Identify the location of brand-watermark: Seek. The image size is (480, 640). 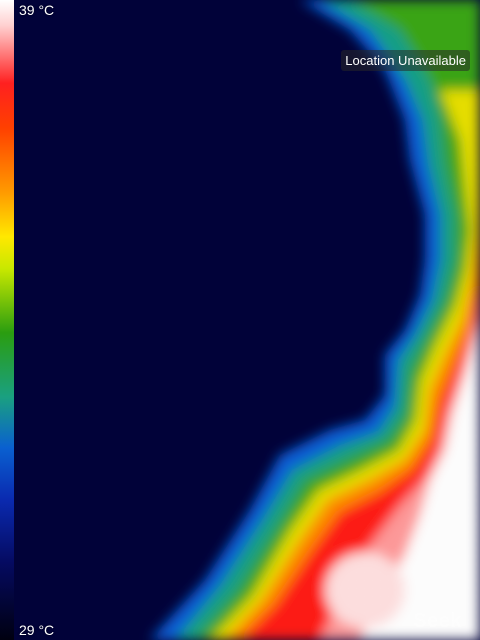
(437, 621).